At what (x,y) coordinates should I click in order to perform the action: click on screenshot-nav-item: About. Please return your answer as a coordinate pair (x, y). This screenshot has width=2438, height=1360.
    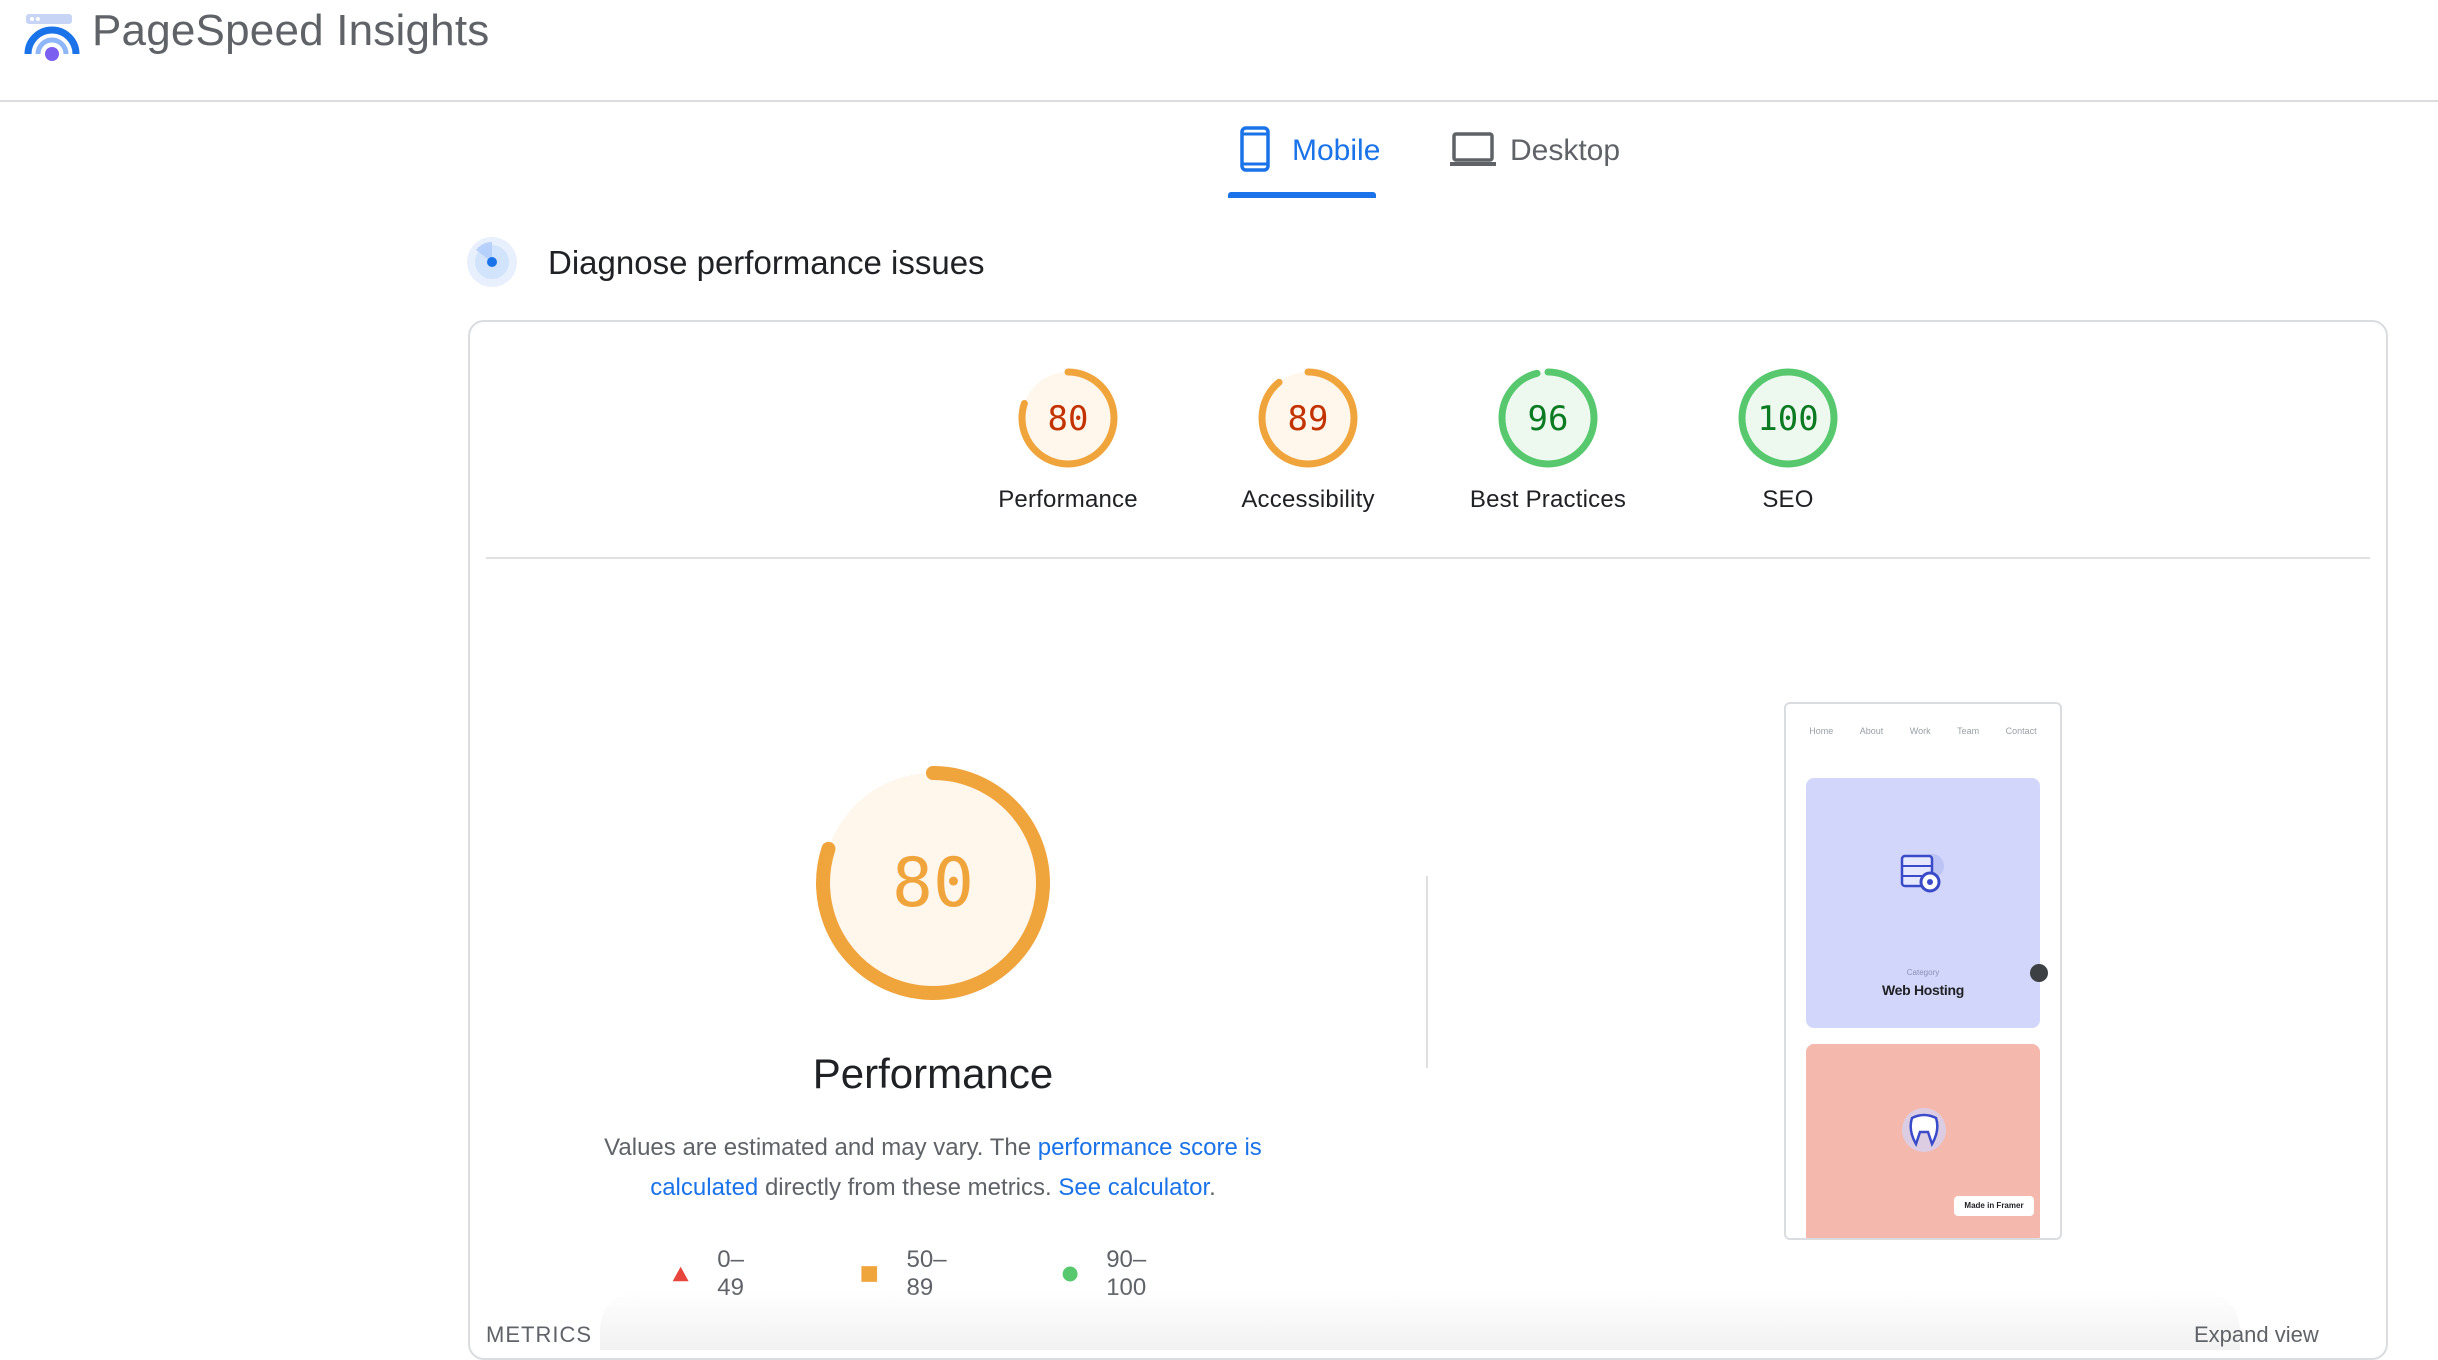
    Looking at the image, I should click on (1871, 731).